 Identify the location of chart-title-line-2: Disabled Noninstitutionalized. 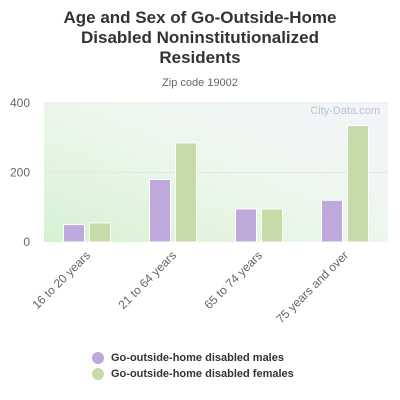
(199, 37).